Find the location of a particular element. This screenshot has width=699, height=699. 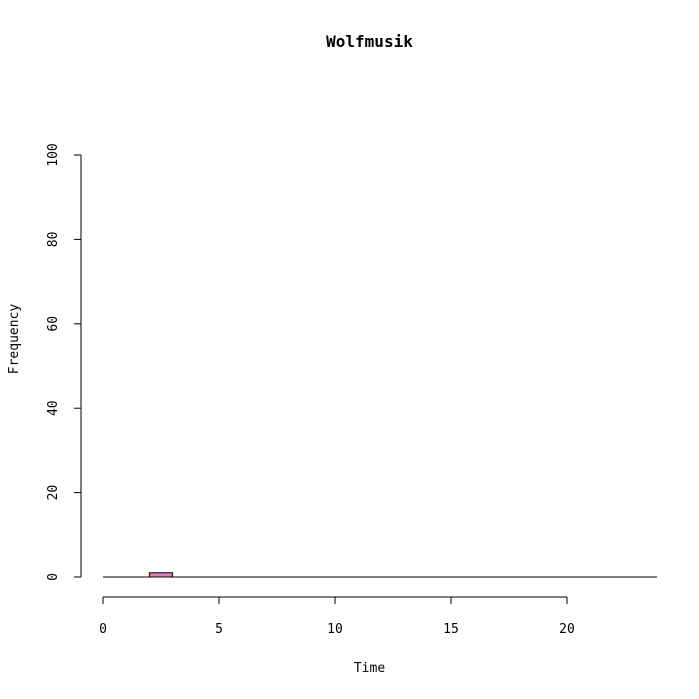

x-tick-label: 5 is located at coordinates (219, 629).